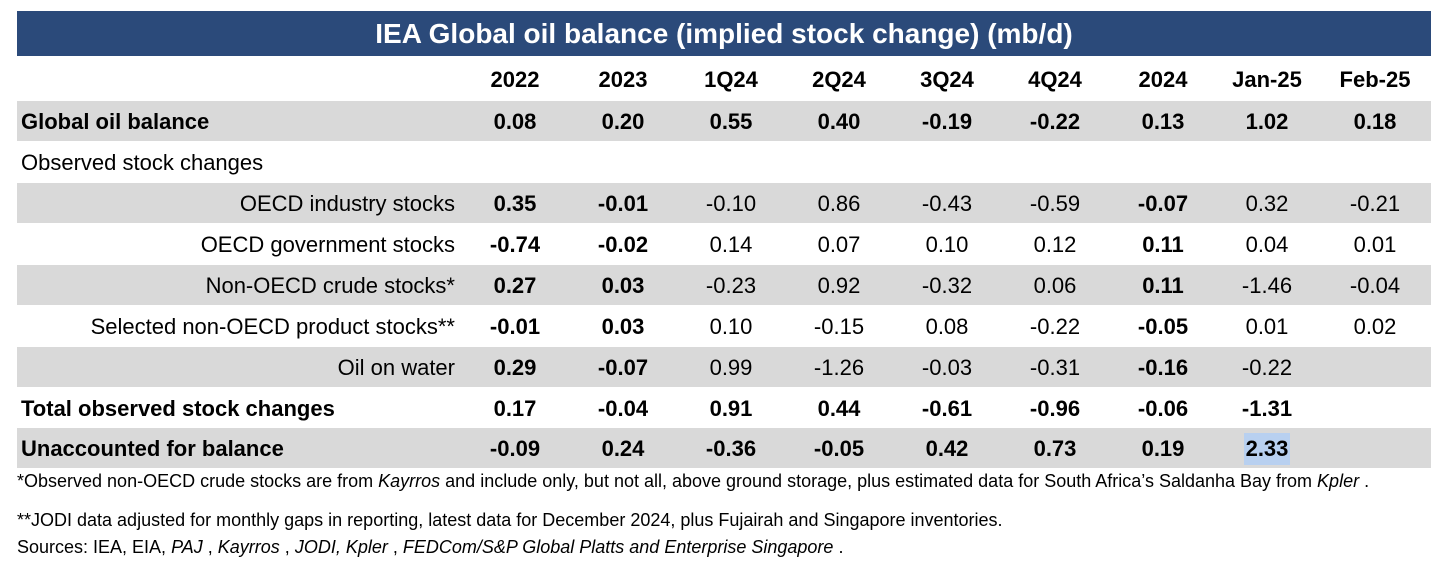 This screenshot has height=575, width=1456. Describe the element at coordinates (947, 448) in the screenshot. I see `table-cell: 0.42` at that location.